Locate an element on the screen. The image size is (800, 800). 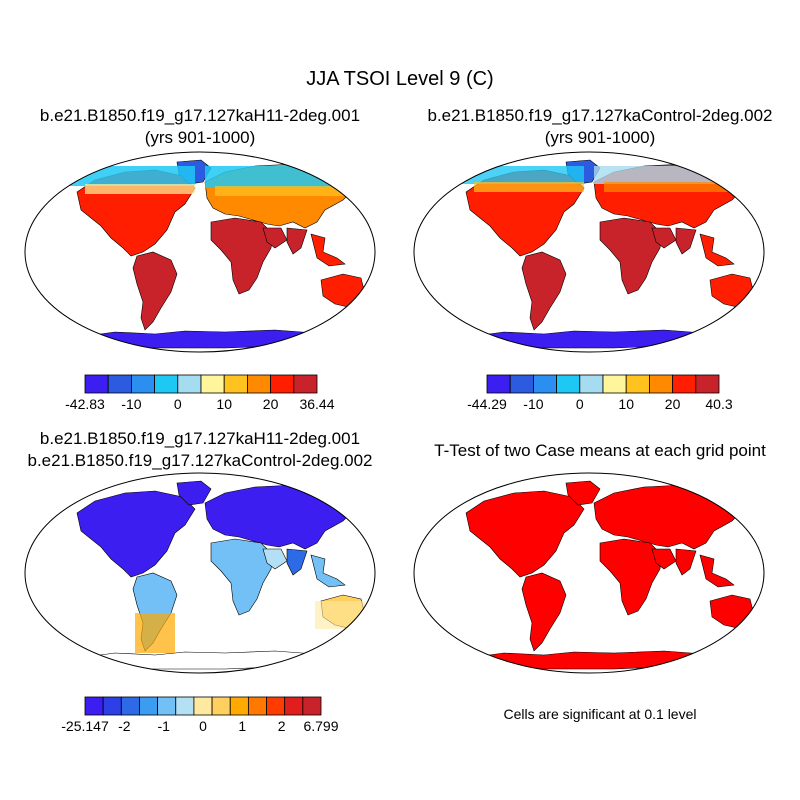
map-panel-ttest is located at coordinates (589, 573).